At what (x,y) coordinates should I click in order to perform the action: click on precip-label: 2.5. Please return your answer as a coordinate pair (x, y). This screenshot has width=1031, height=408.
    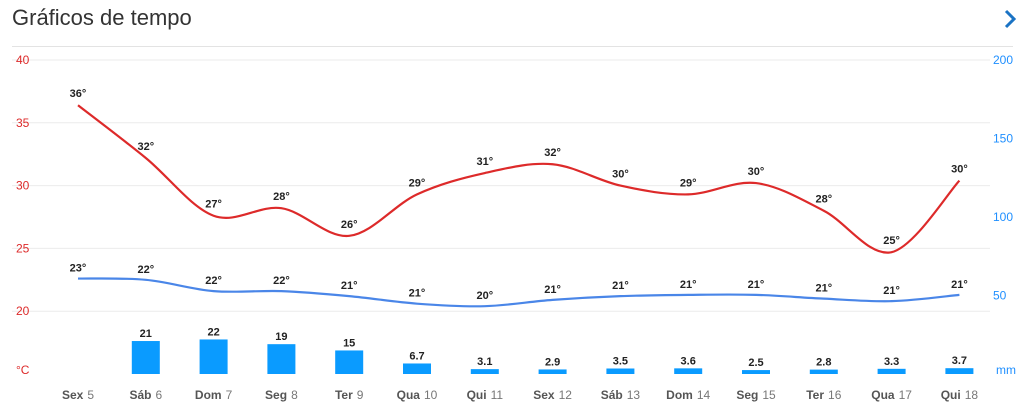
    Looking at the image, I should click on (755, 363).